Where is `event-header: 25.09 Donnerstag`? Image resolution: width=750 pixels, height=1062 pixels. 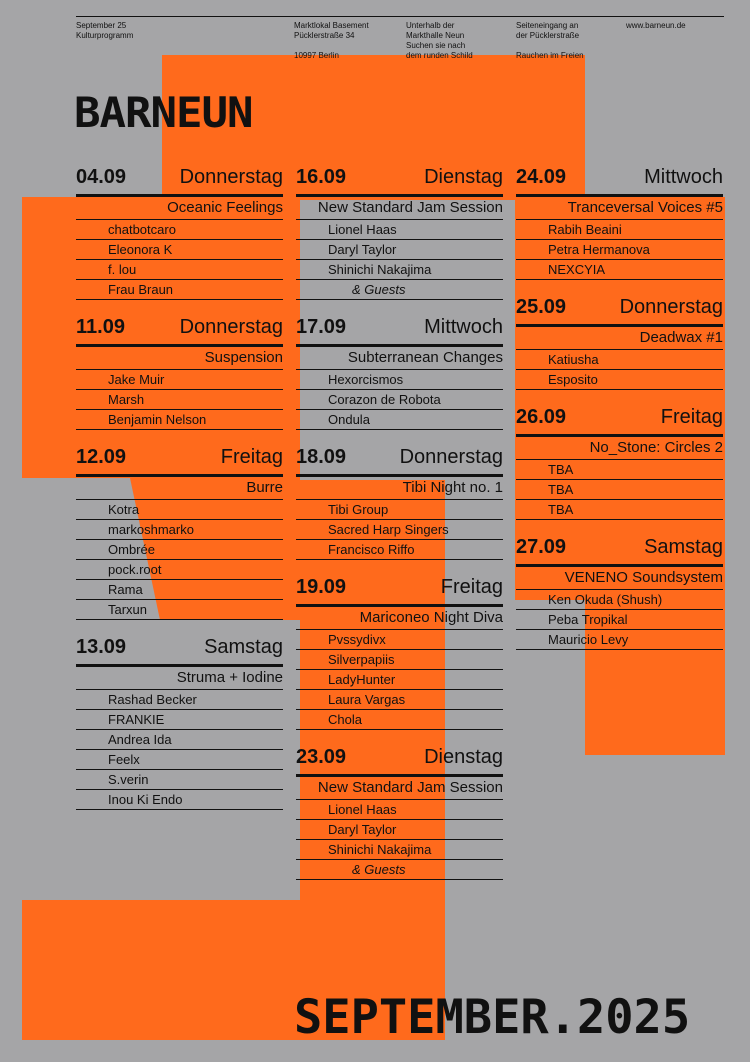
event-header: 25.09 Donnerstag is located at coordinates (619, 311).